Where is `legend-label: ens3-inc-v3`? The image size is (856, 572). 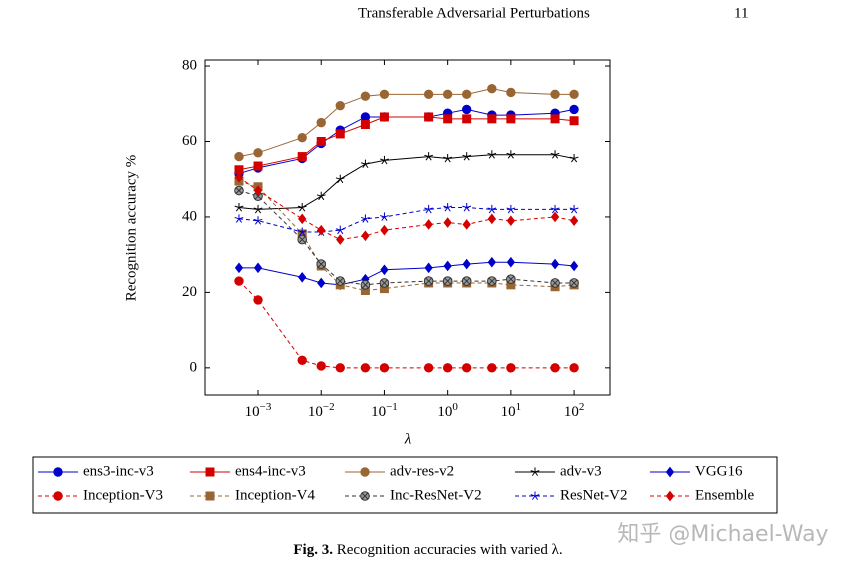
legend-label: ens3-inc-v3 is located at coordinates (118, 471).